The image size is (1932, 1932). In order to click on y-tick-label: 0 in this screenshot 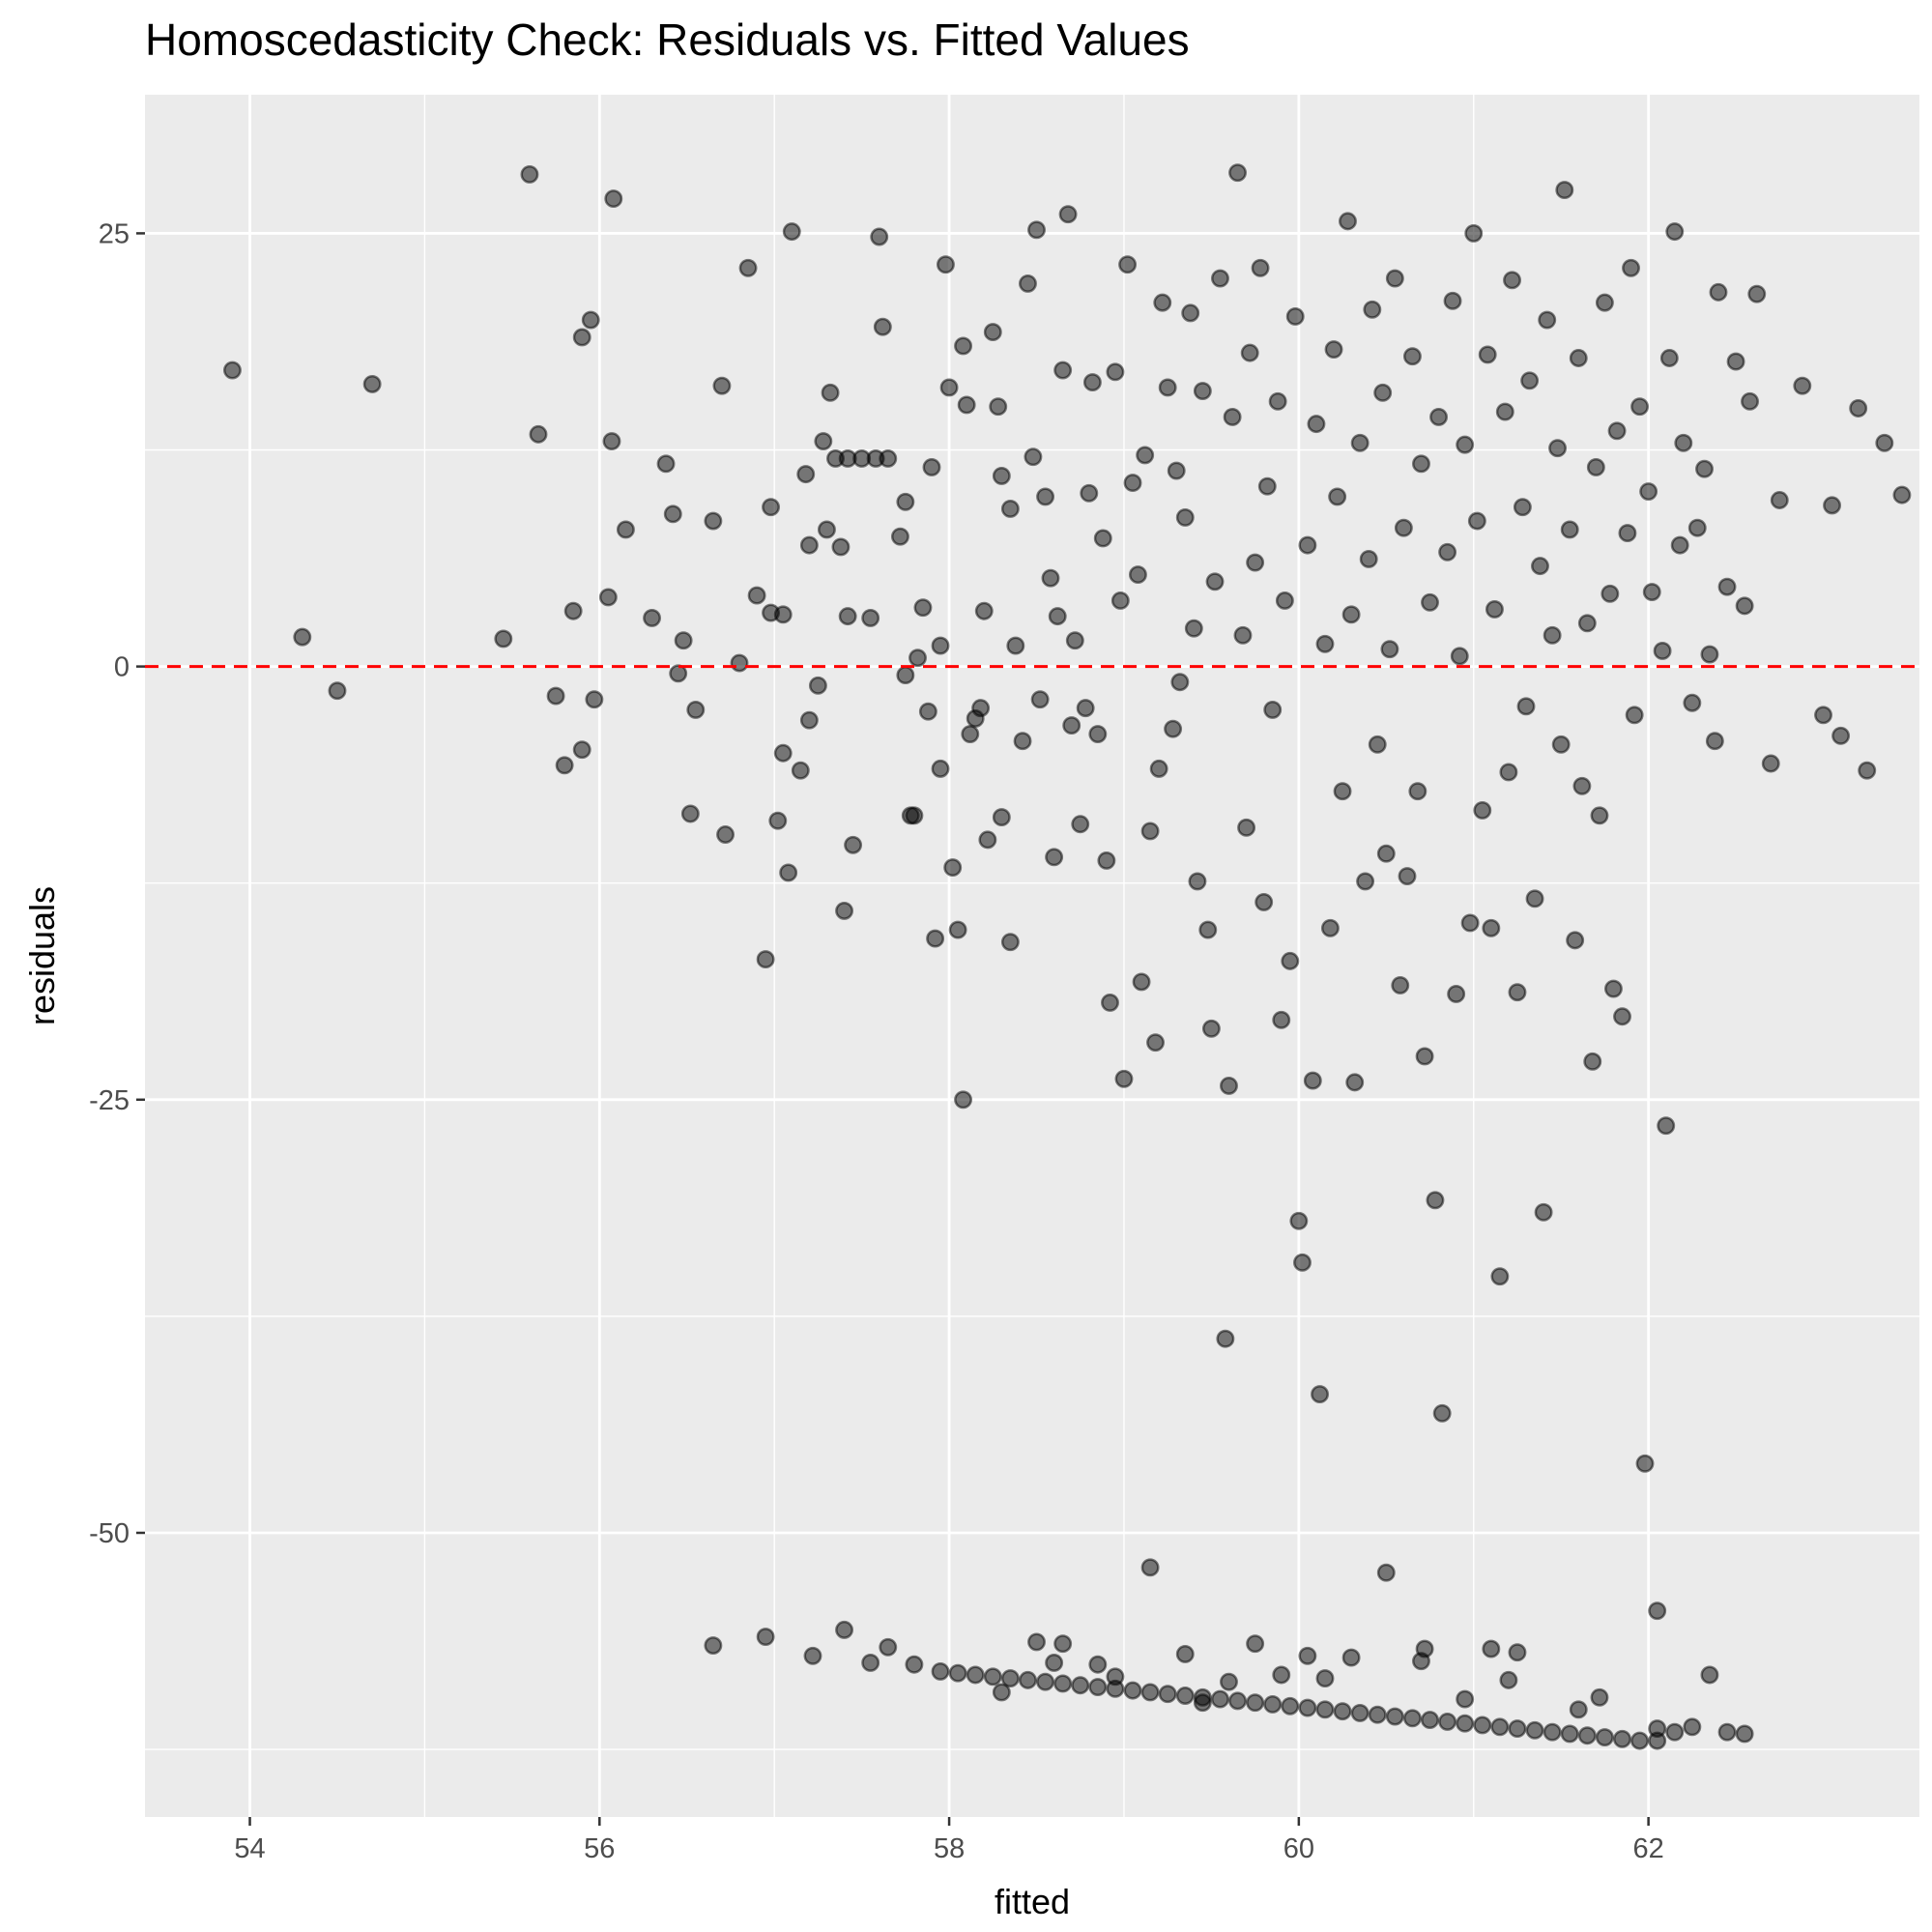, I will do `click(122, 667)`.